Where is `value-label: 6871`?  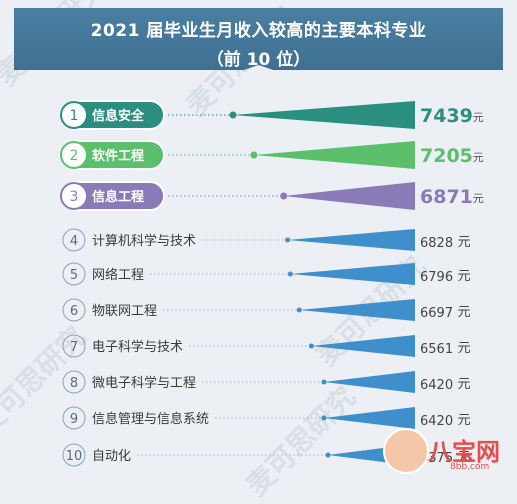 value-label: 6871 is located at coordinates (446, 197).